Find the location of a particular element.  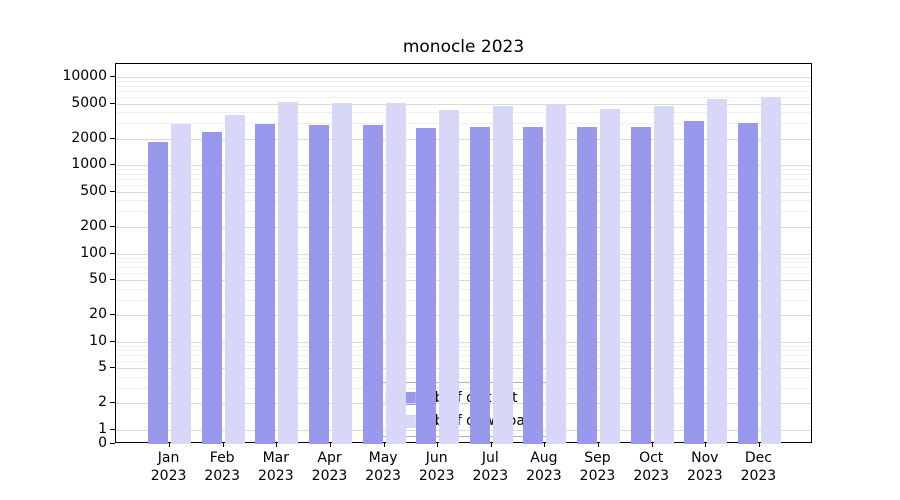

y-axis-label: 500 is located at coordinates (93, 190).